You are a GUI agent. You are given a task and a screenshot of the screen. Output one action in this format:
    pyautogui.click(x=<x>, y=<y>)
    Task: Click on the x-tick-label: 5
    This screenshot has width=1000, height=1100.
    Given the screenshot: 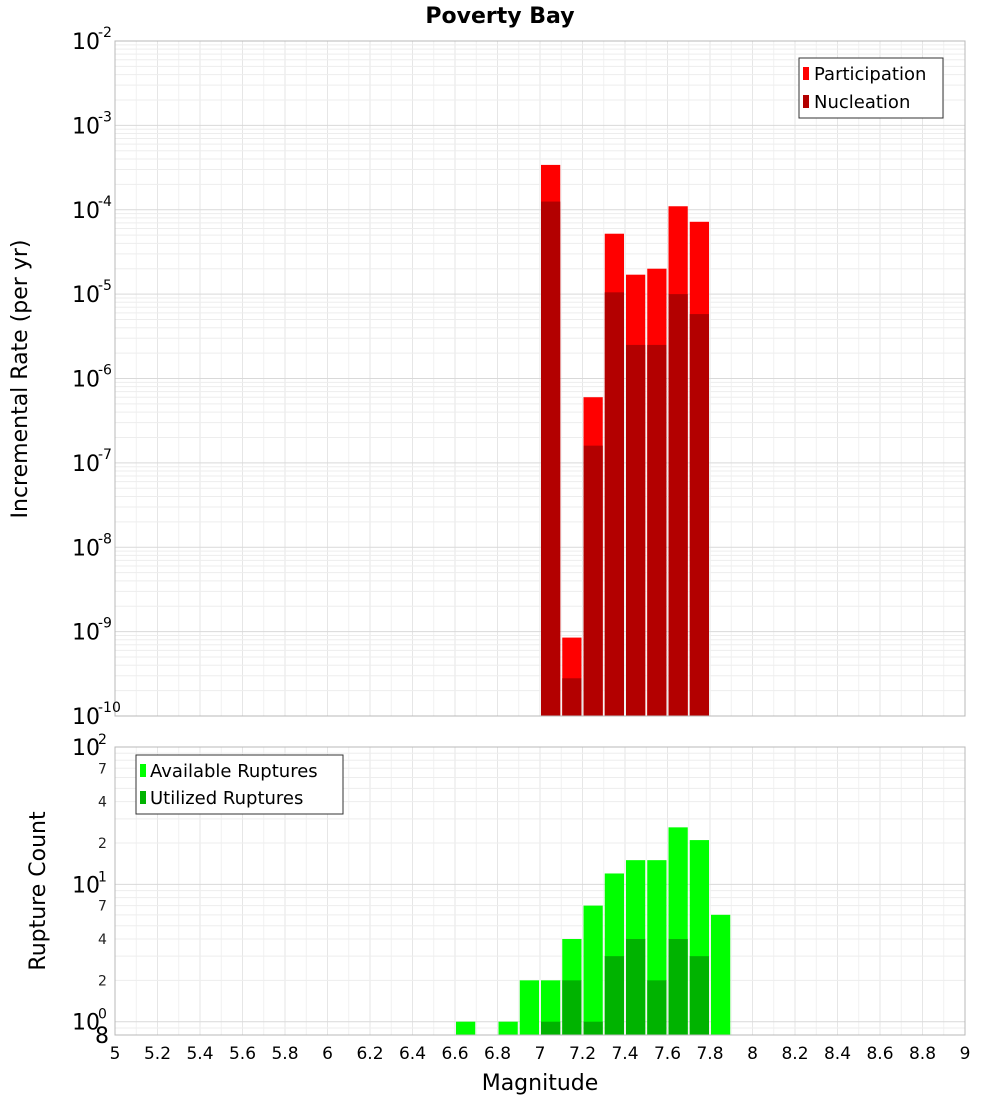 What is the action you would take?
    pyautogui.click(x=115, y=1054)
    